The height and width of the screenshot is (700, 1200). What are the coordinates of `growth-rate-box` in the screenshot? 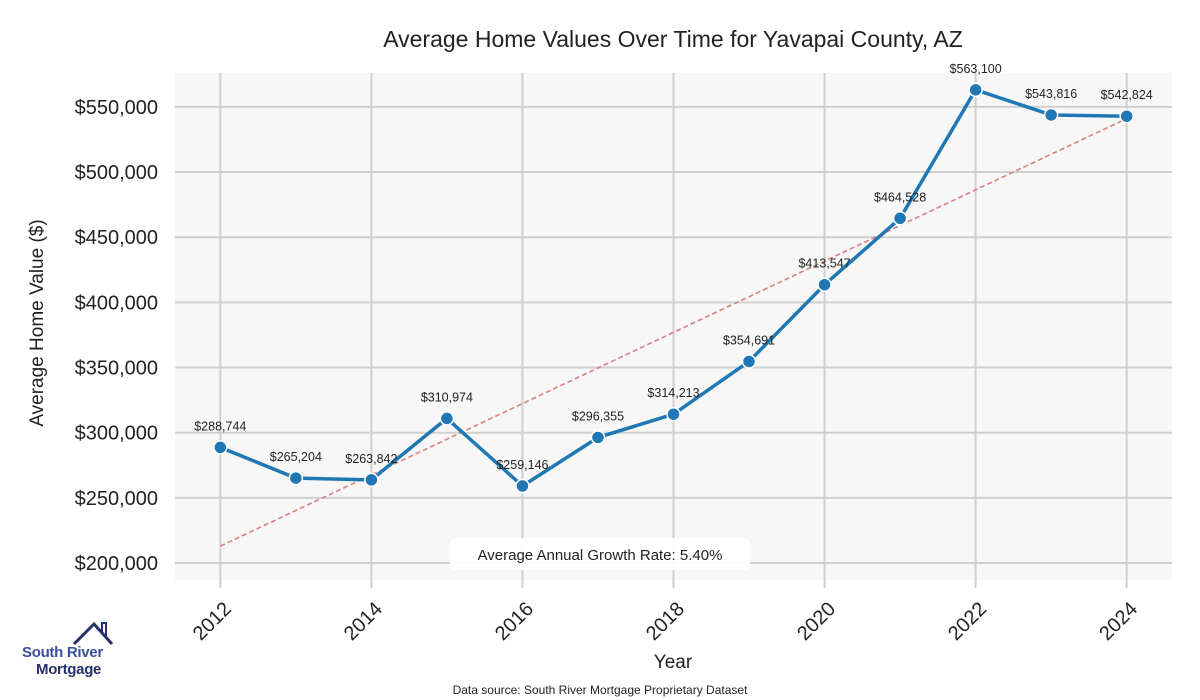 It's located at (600, 554).